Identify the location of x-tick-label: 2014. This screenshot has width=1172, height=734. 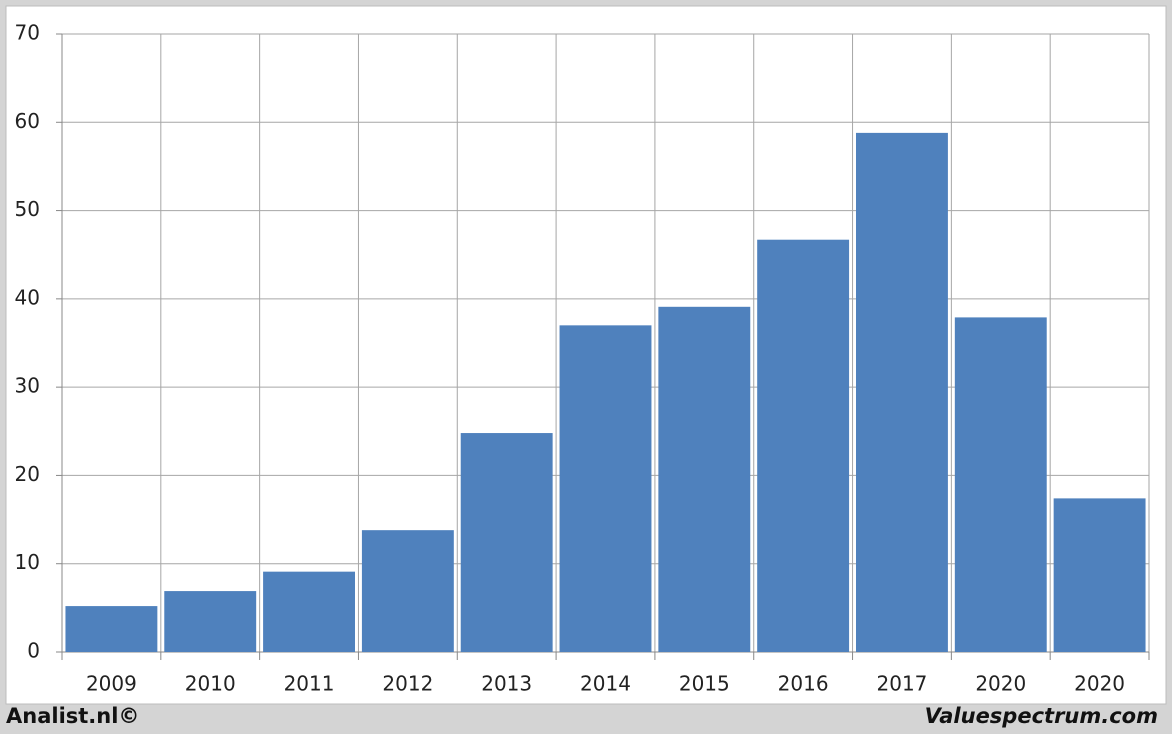
(605, 684).